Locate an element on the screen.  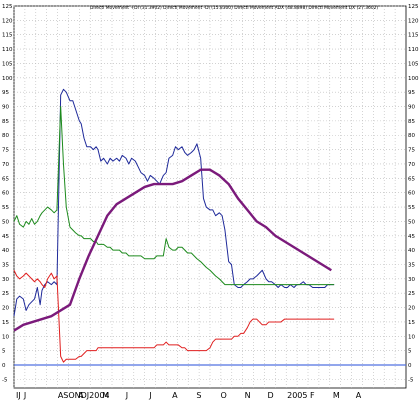
x-tick-label: O is located at coordinates (223, 395).